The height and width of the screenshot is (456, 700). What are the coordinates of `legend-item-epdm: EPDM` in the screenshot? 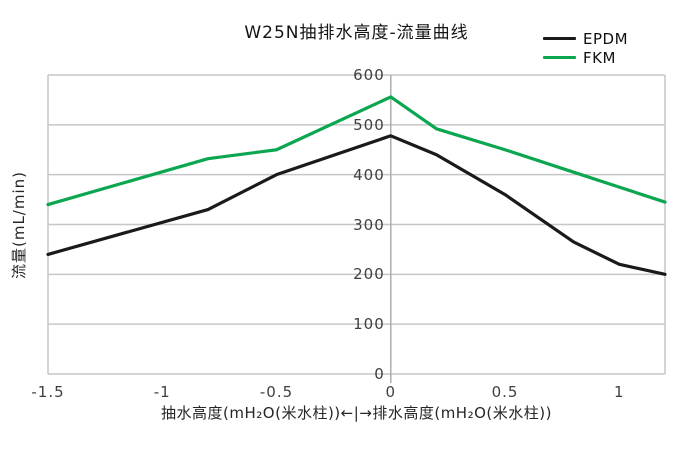 It's located at (585, 38).